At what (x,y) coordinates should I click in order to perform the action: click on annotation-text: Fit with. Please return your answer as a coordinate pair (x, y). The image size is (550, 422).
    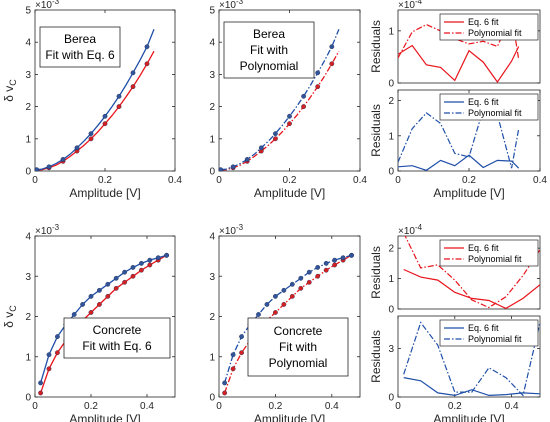
    Looking at the image, I should click on (298, 347).